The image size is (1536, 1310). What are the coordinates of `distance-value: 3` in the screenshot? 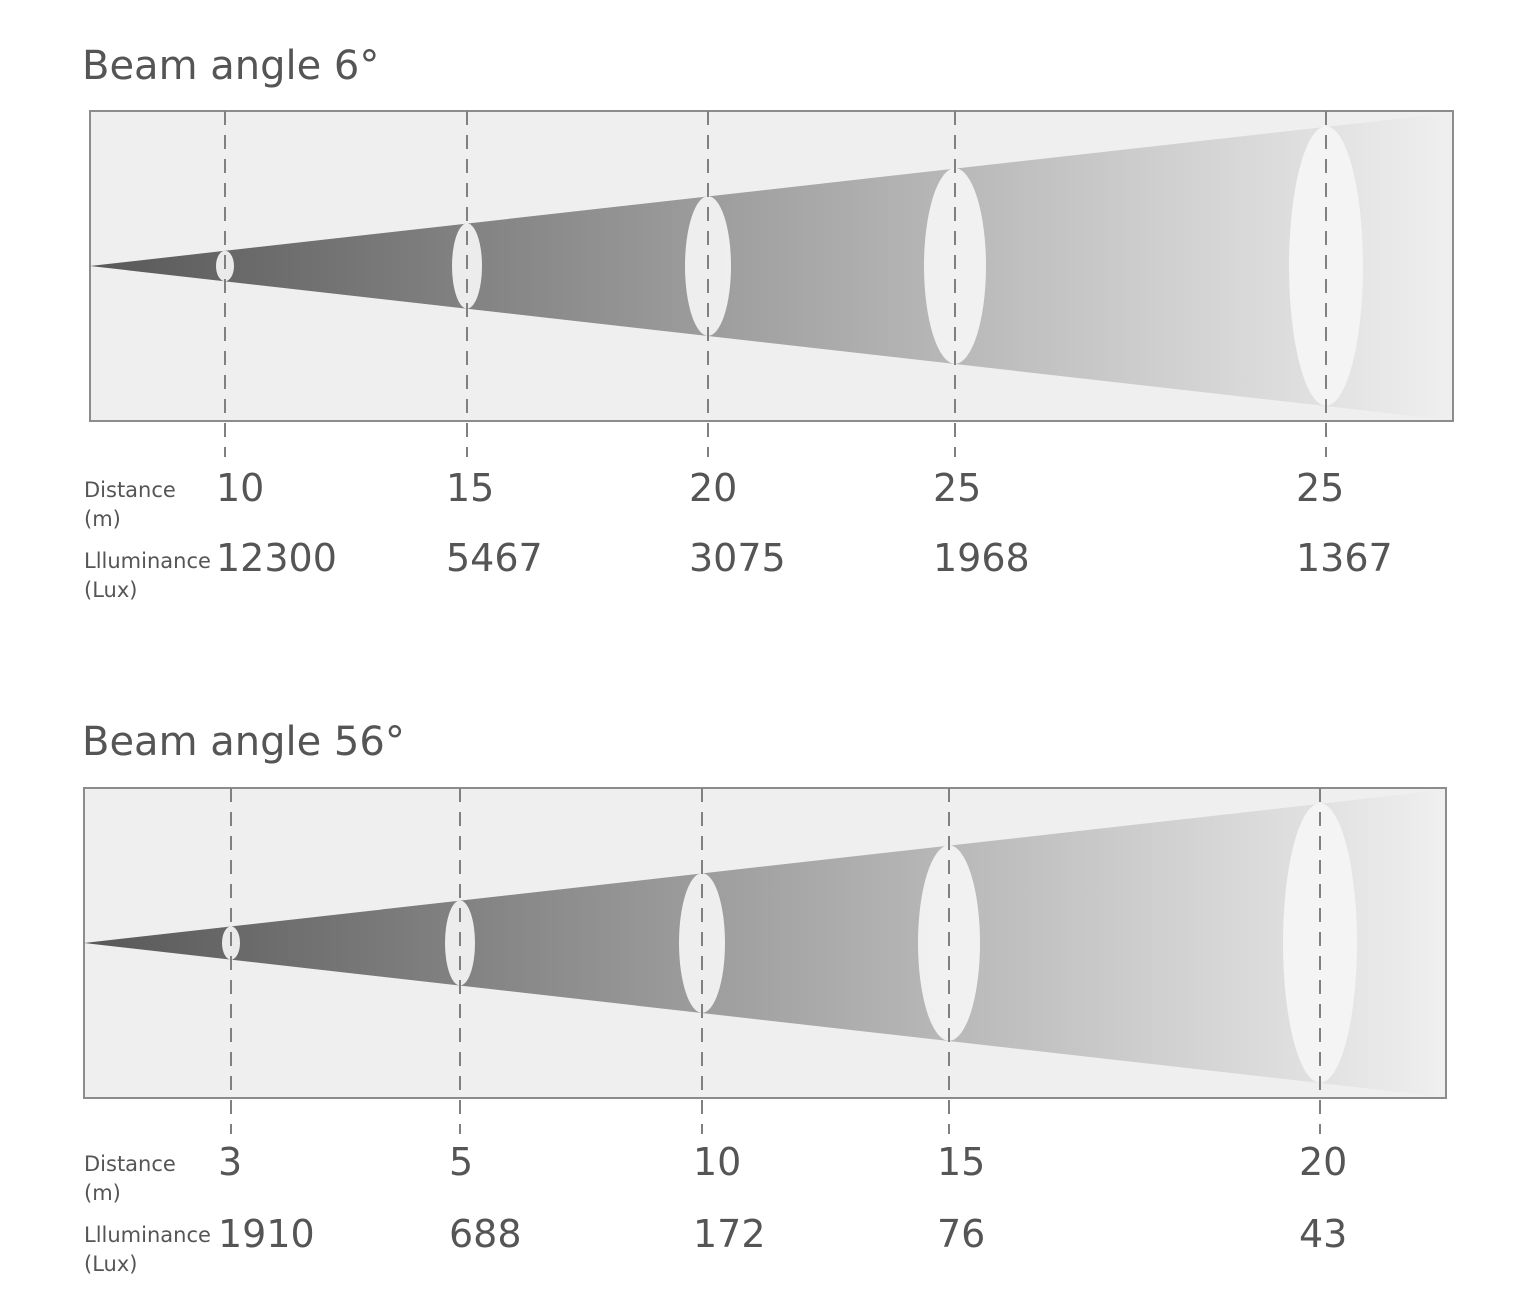 It's located at (230, 1162).